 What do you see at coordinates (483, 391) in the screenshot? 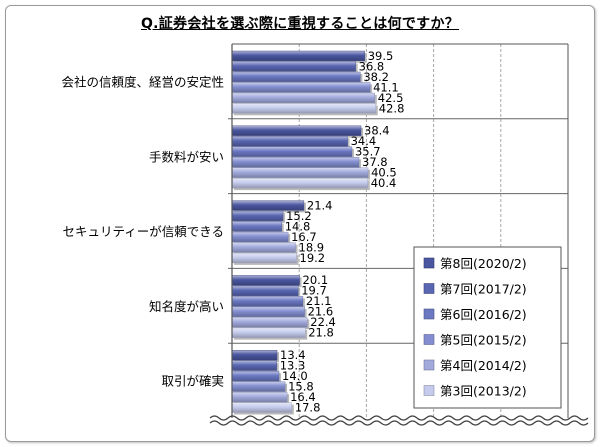
I see `legend-label: 第3回(2013/2)` at bounding box center [483, 391].